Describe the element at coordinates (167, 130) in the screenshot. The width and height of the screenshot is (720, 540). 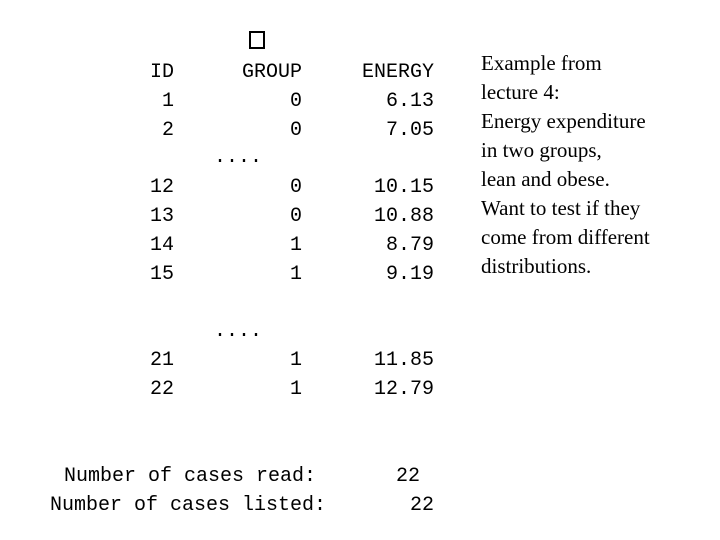
I see `row-id: 2` at that location.